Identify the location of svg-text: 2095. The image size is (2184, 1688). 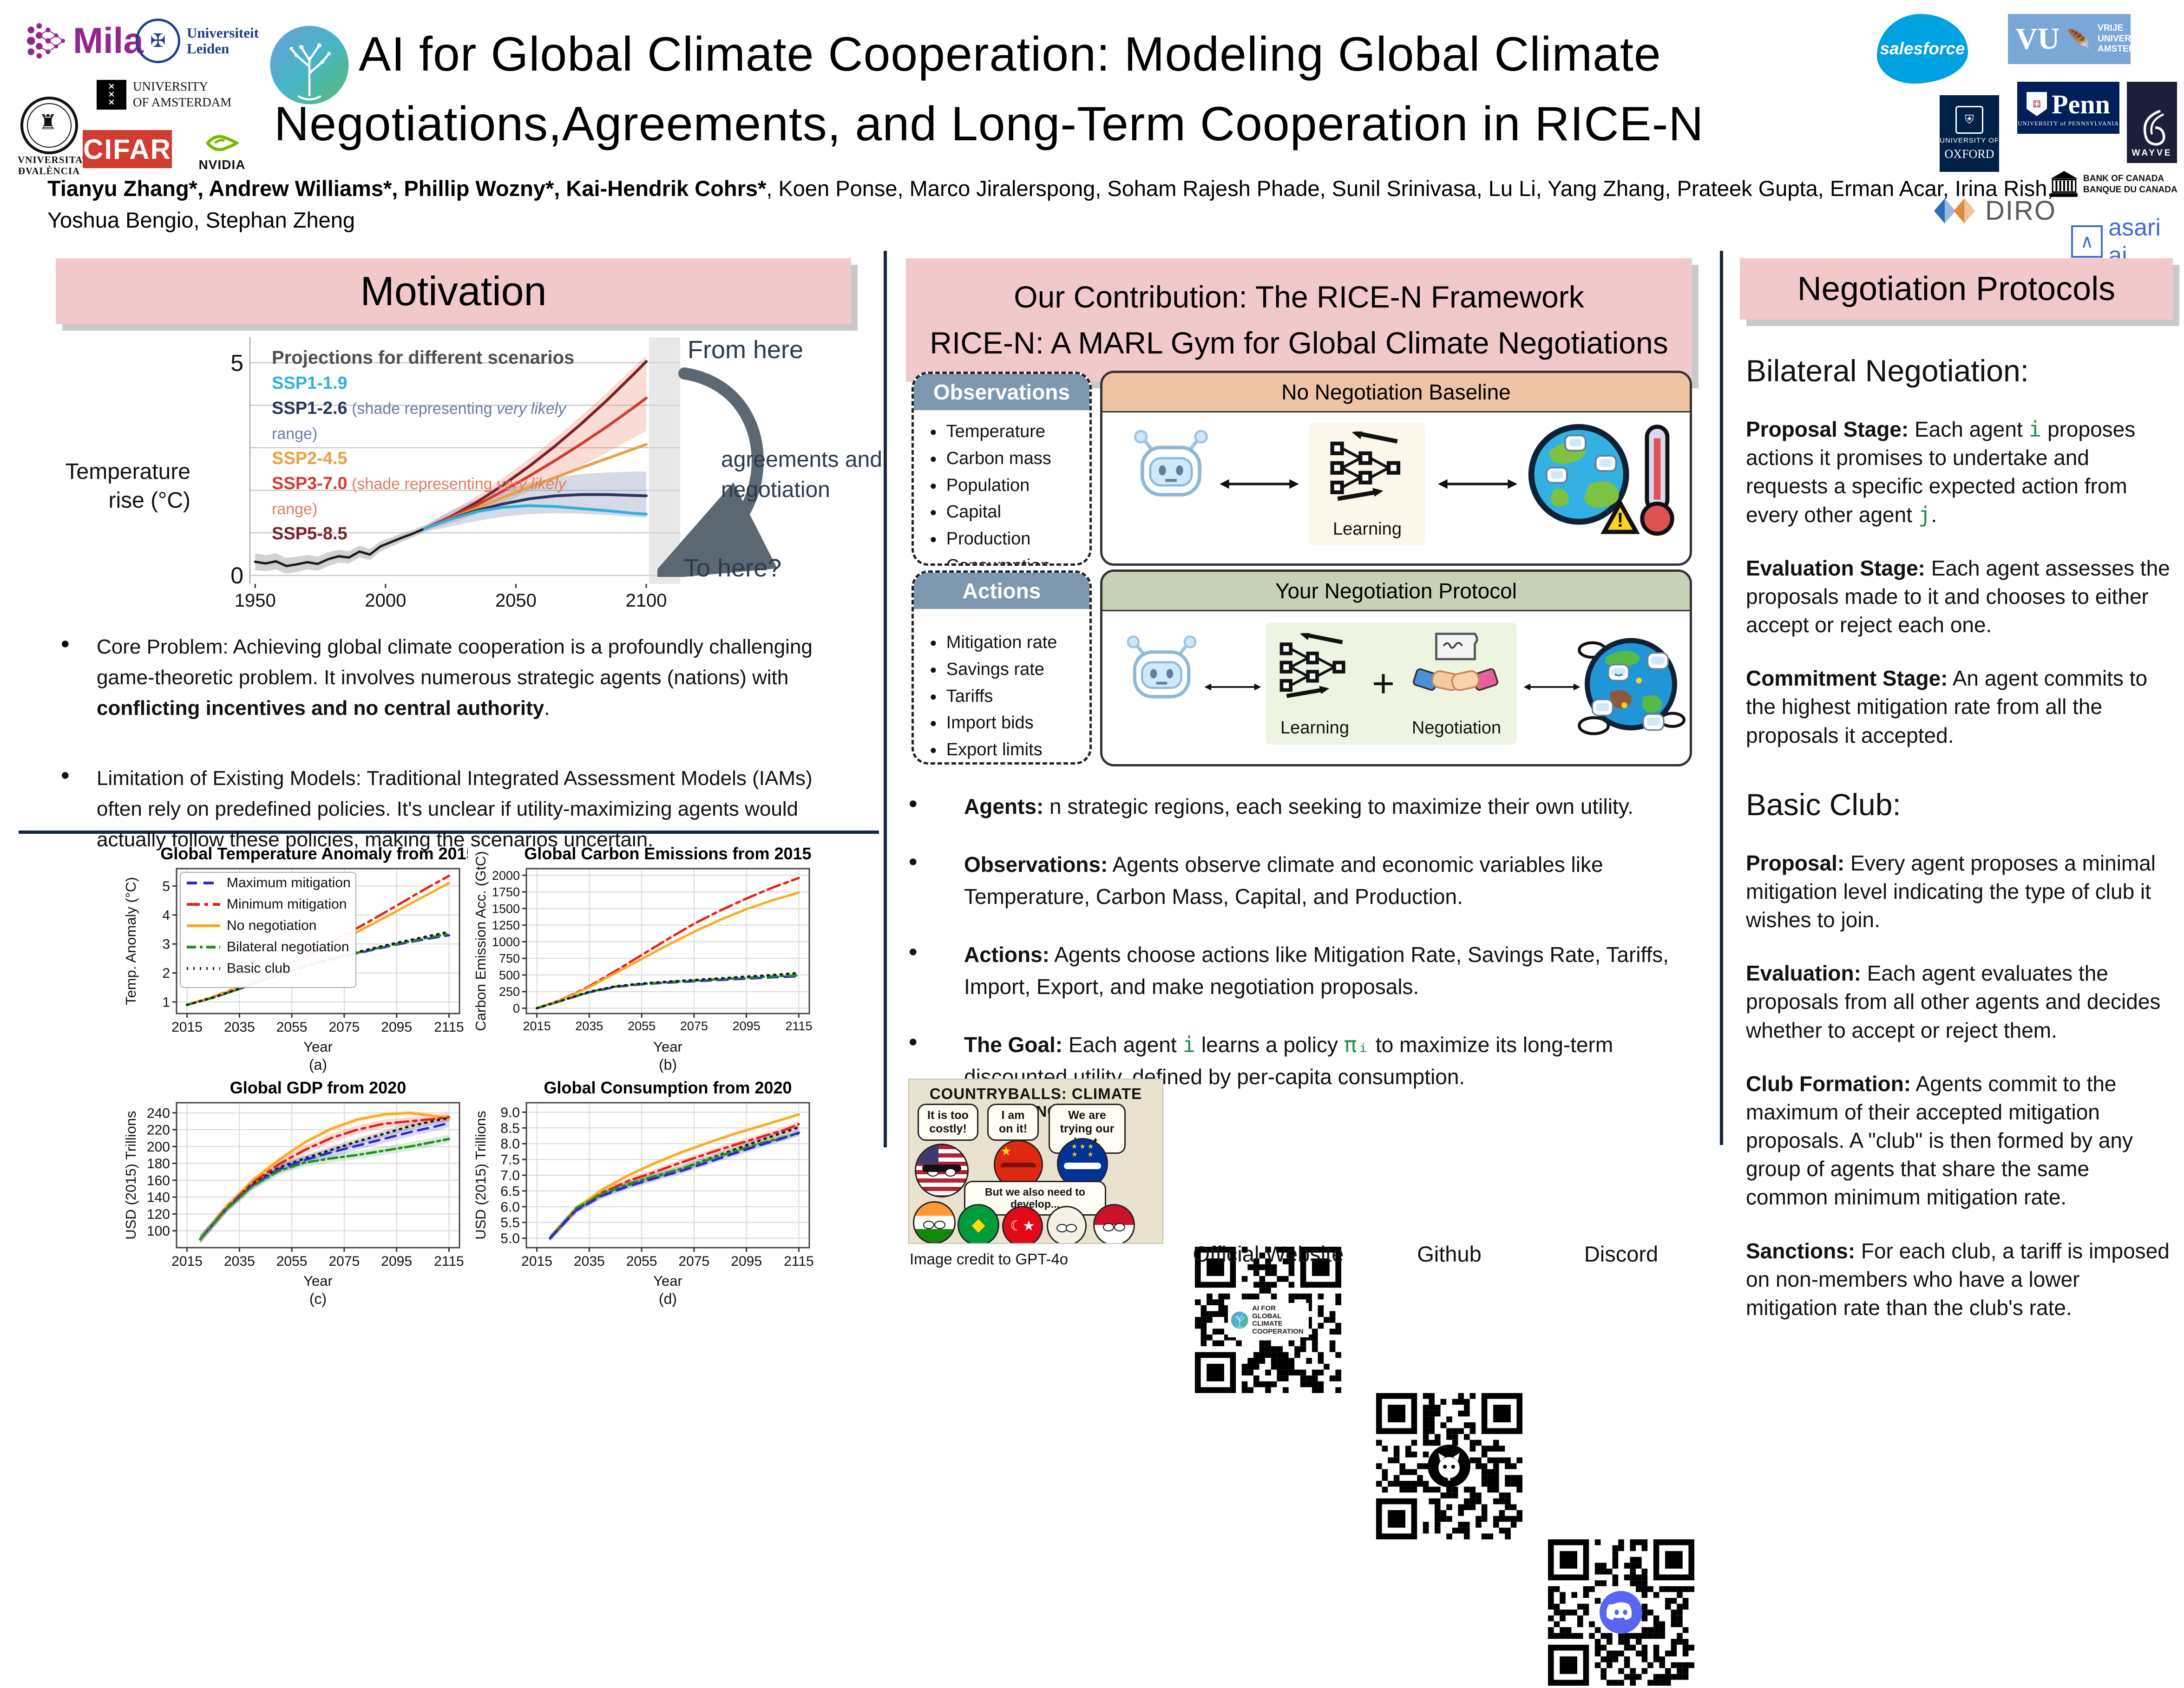
(396, 1027).